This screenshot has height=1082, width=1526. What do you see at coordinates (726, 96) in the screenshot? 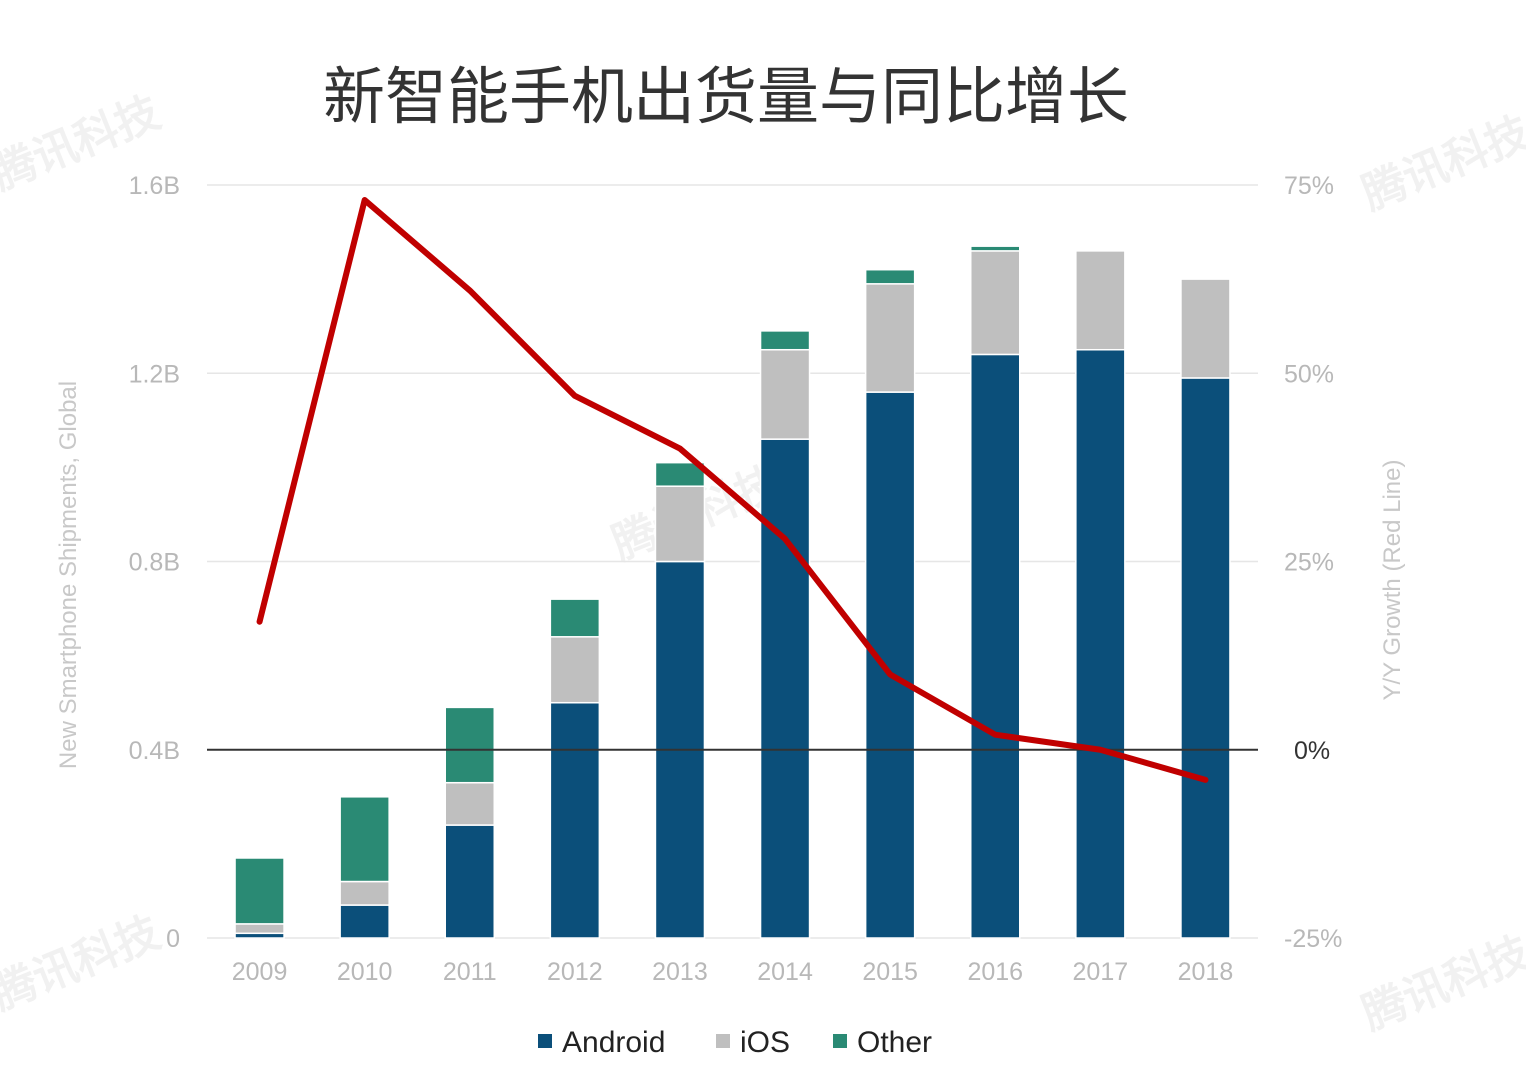
I see `chart-title: 新智能手机出货量与同比增长` at bounding box center [726, 96].